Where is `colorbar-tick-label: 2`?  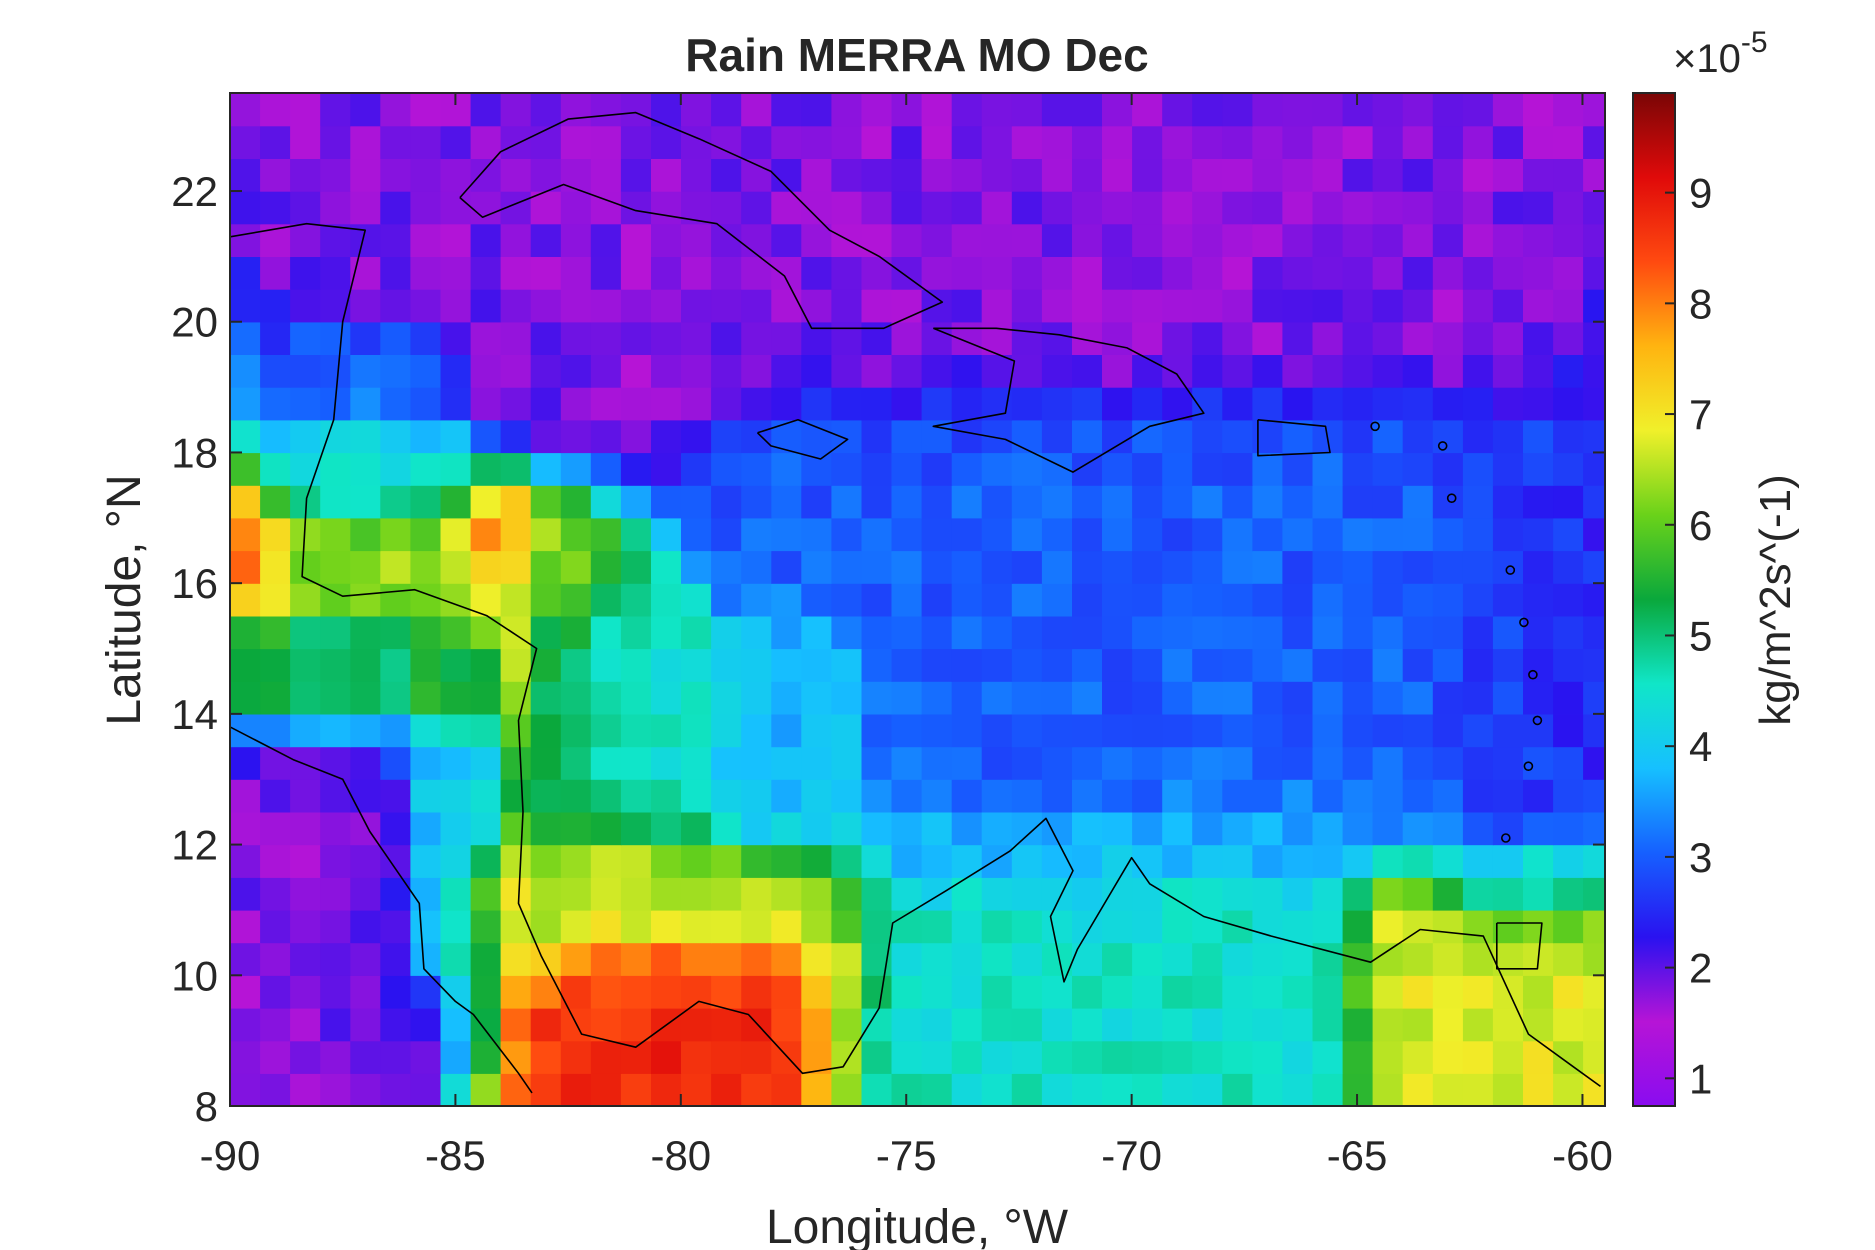
colorbar-tick-label: 2 is located at coordinates (1700, 968).